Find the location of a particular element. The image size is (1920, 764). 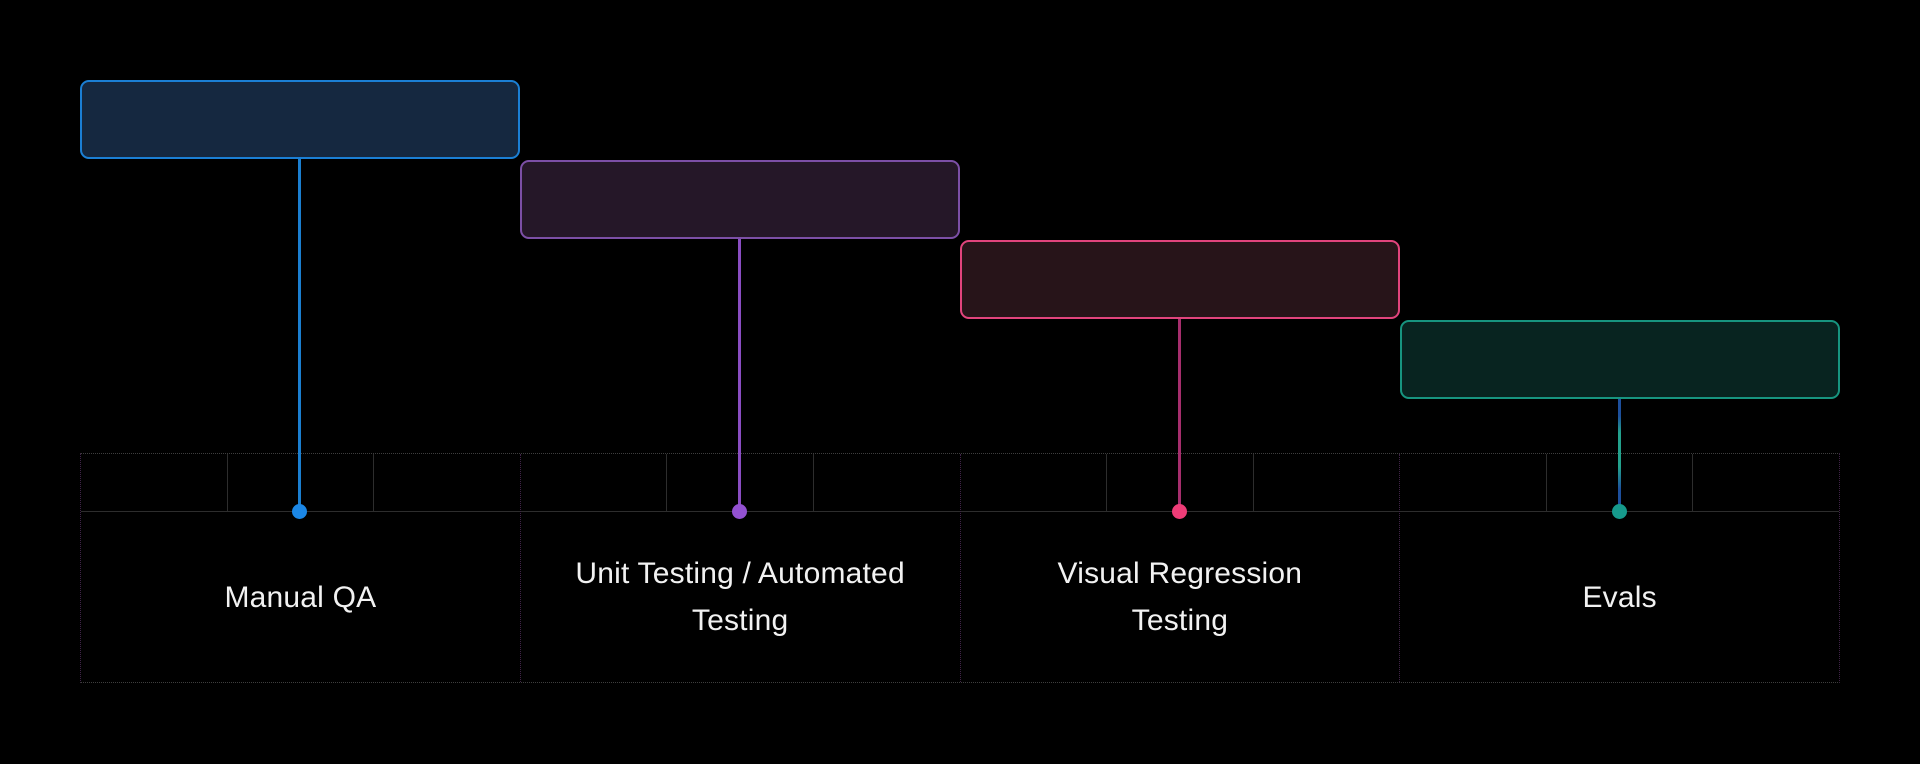

stage-label-evals: Evals is located at coordinates (1619, 597).